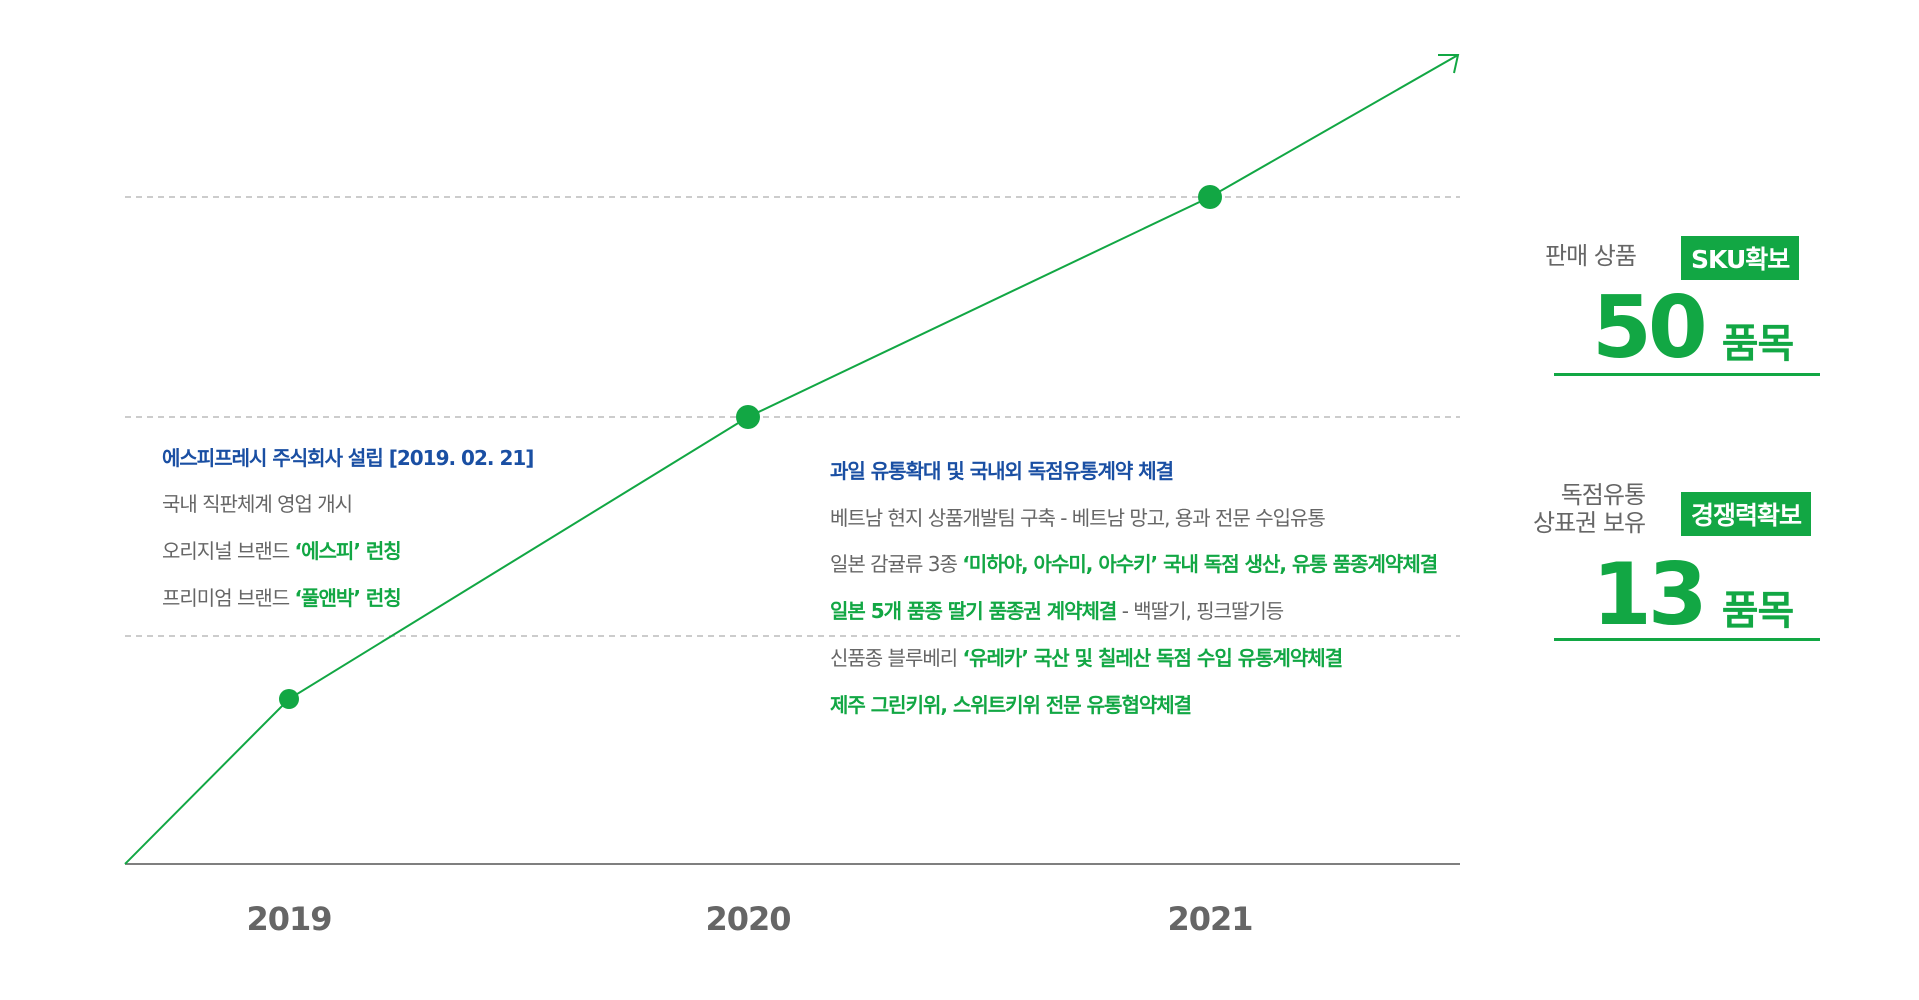  I want to click on stat-exclusive-badge: 경쟁력확보, so click(1746, 514).